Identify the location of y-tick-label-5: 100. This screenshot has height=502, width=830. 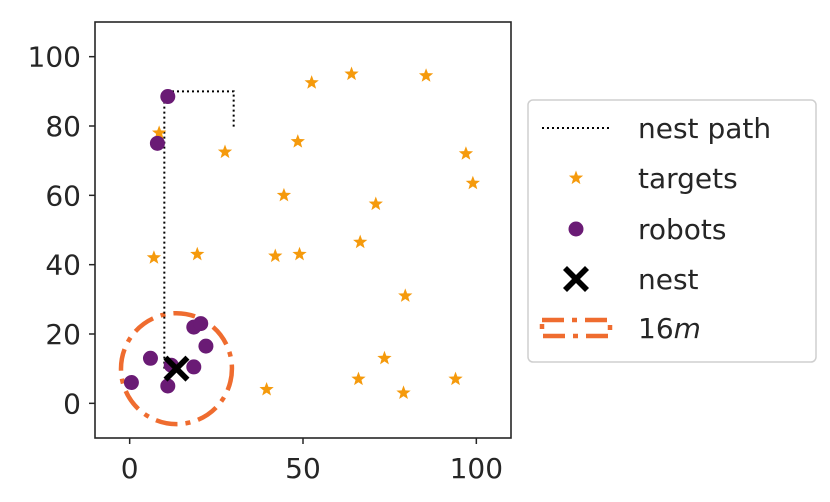
(54, 57).